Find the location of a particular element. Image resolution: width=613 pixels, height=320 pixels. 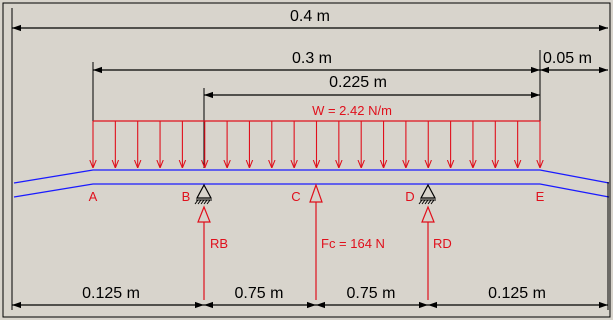

load-arrows is located at coordinates (316, 144).